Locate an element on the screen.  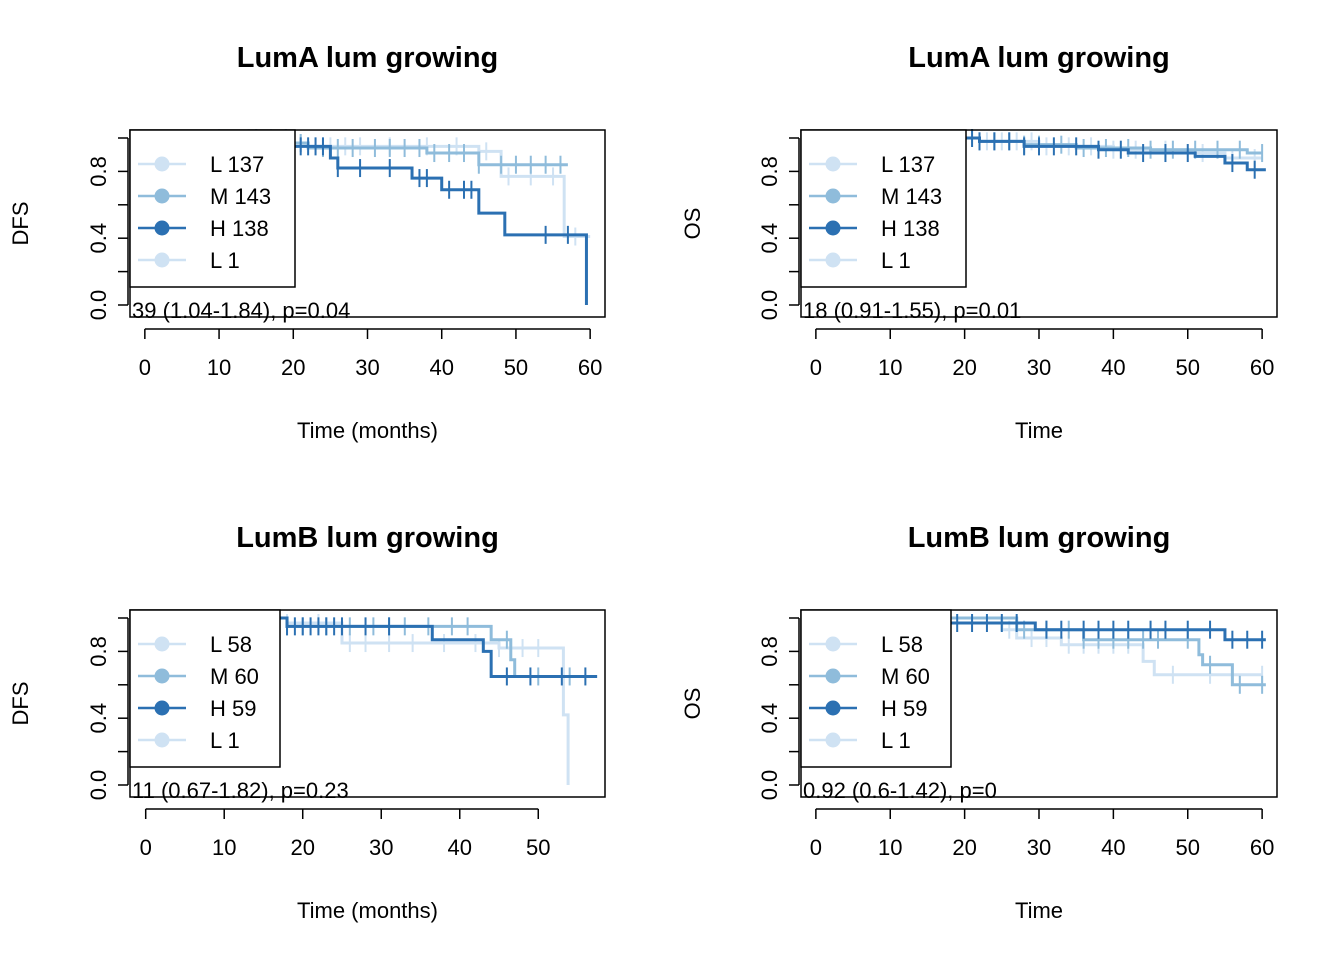
x-axis: 0 10 20 30 40 50 Time (months) is located at coordinates (345, 865).